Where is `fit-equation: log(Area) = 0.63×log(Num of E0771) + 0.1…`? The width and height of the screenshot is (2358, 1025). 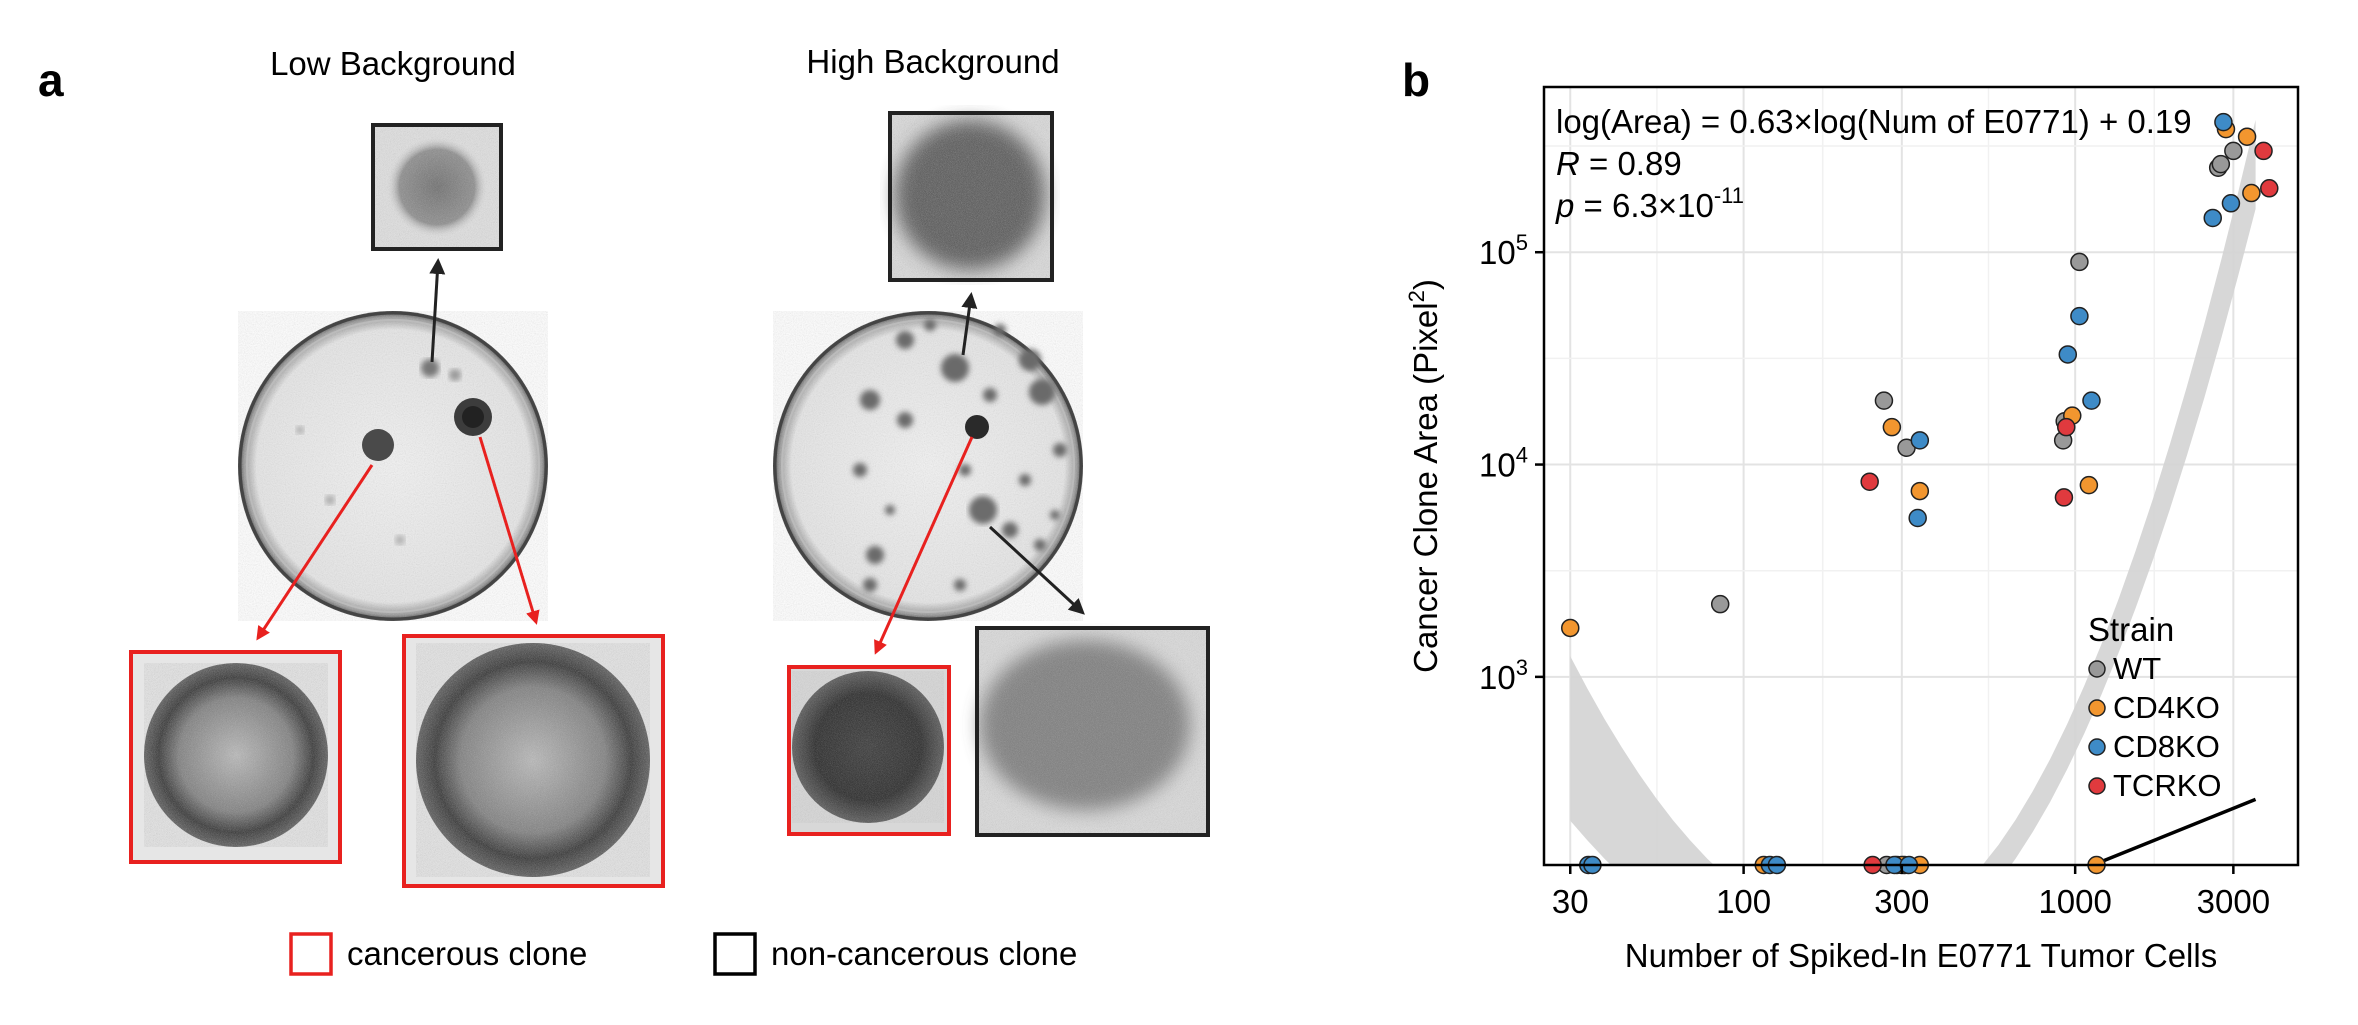
fit-equation: log(Area) = 0.63×log(Num of E0771) + 0.1… is located at coordinates (1874, 121).